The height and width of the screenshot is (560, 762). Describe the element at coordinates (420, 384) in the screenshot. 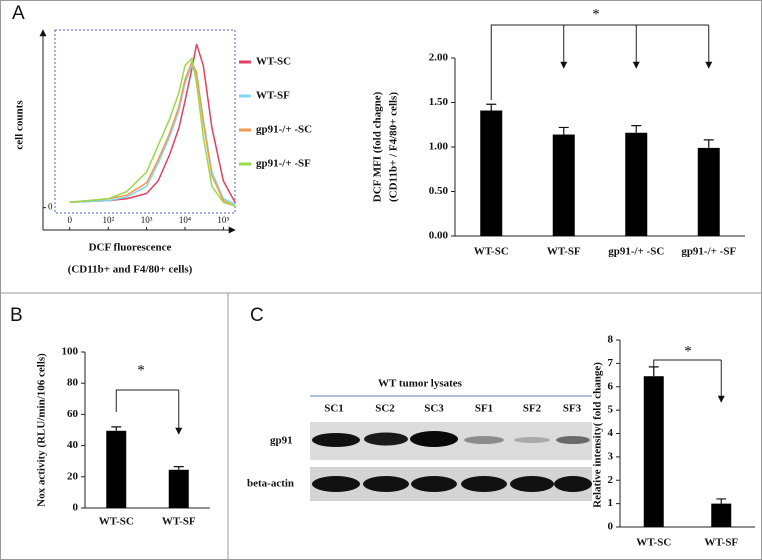

I see `blot-title: WT tumor lysates` at that location.